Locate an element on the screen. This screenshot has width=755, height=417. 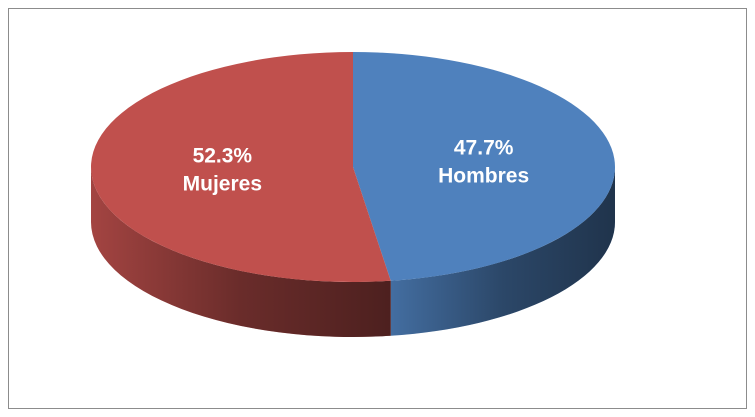
category-label: Hombres is located at coordinates (483, 175).